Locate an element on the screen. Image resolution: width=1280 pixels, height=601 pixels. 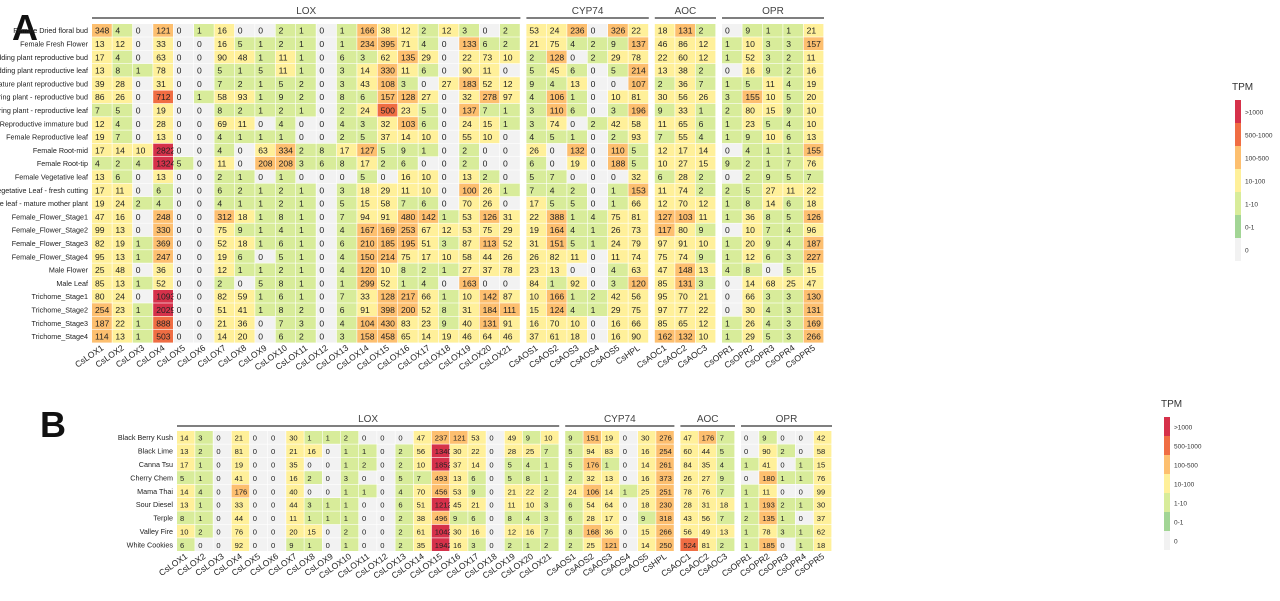
cell-value: 18 is located at coordinates (365, 190).